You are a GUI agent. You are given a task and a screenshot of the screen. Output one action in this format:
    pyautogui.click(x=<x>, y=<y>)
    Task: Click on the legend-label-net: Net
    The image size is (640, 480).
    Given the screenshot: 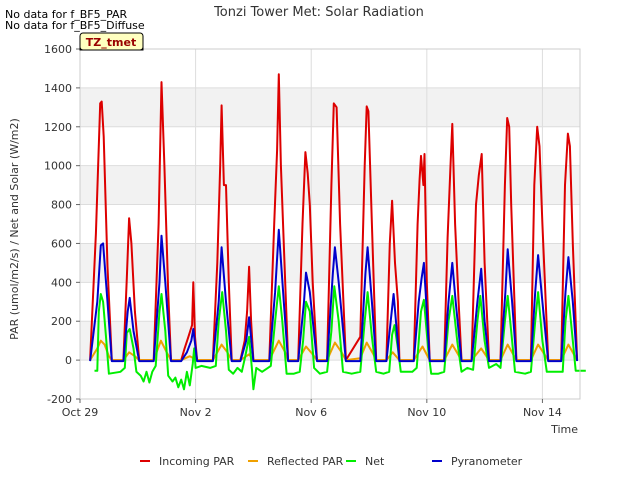 What is the action you would take?
    pyautogui.click(x=375, y=461)
    